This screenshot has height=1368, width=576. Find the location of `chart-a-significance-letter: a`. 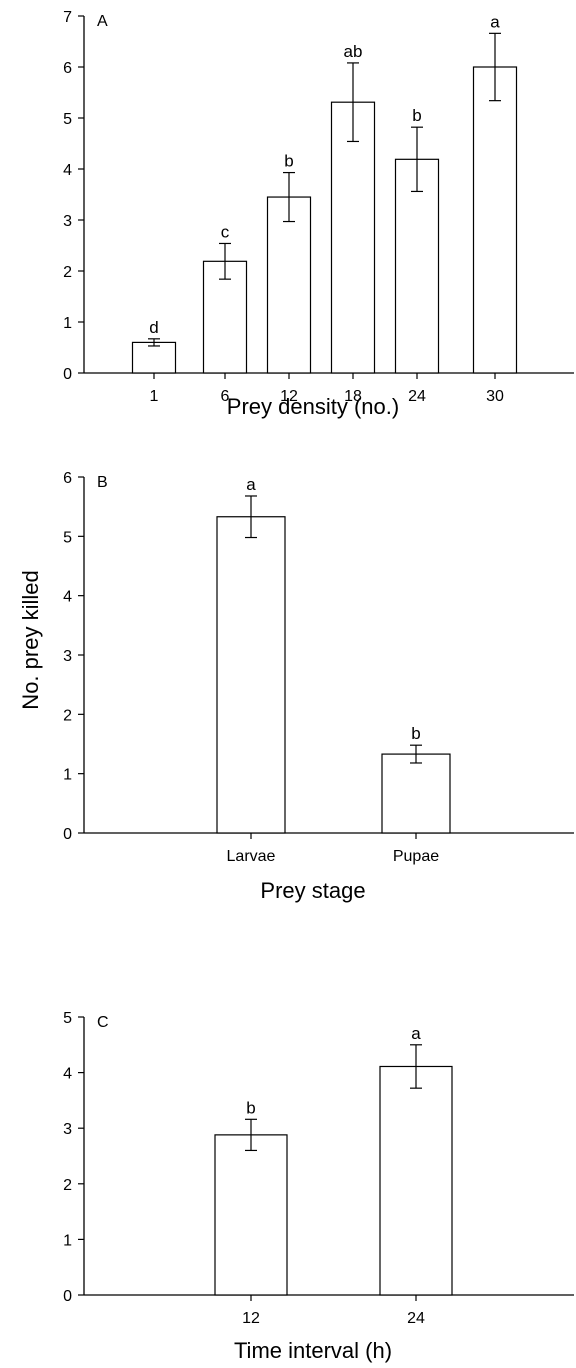

chart-a-significance-letter: a is located at coordinates (495, 21).